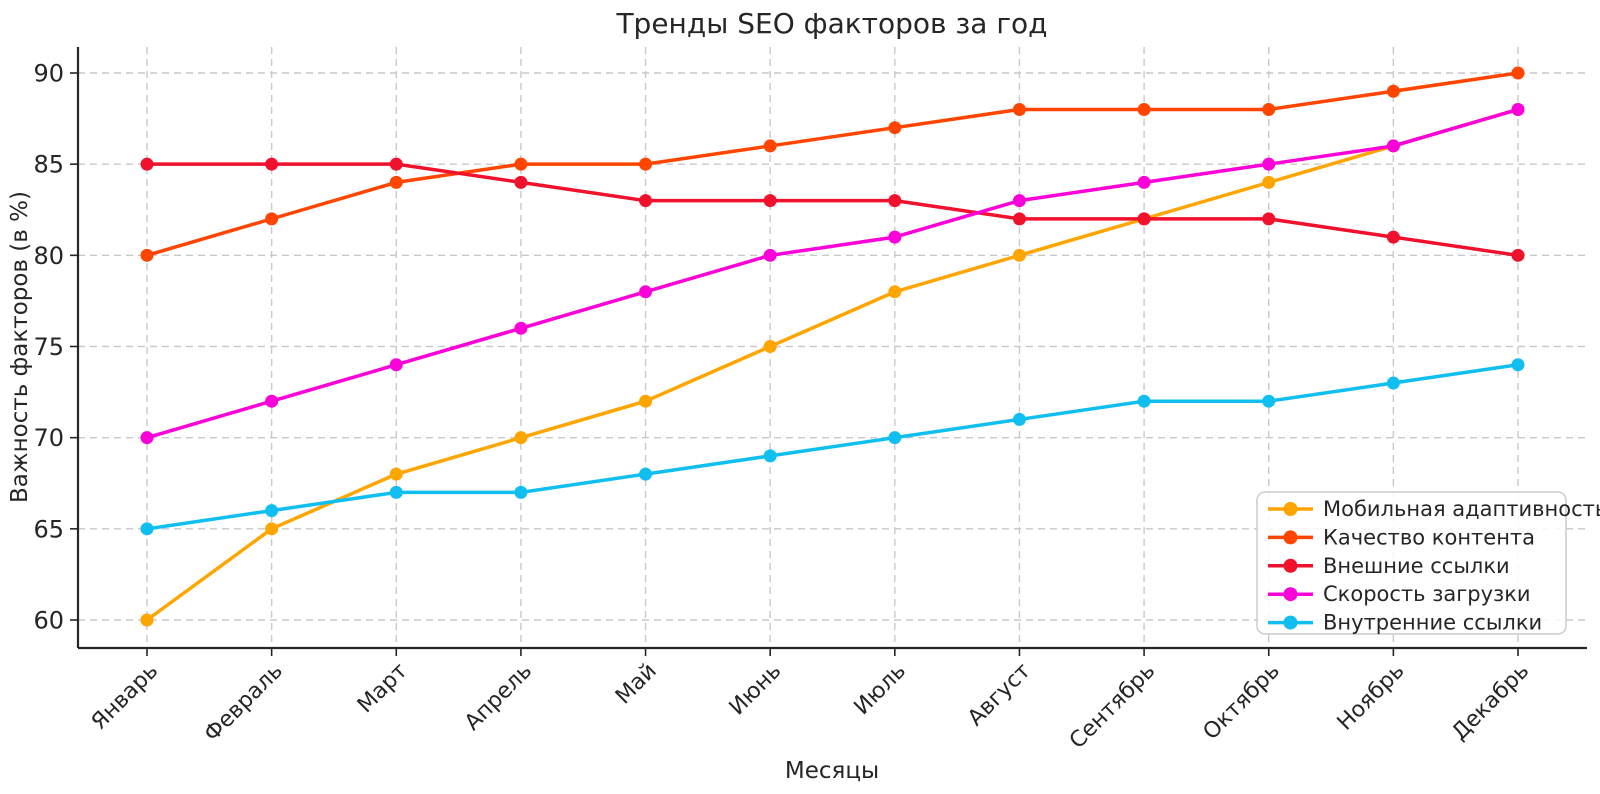 The image size is (1600, 794). I want to click on y-tick-label: 60, so click(48, 621).